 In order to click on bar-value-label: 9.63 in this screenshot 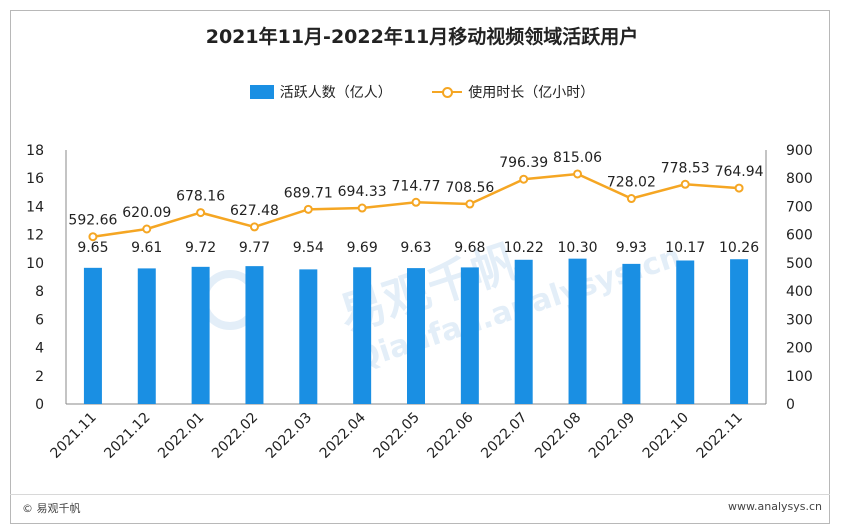, I will do `click(415, 248)`.